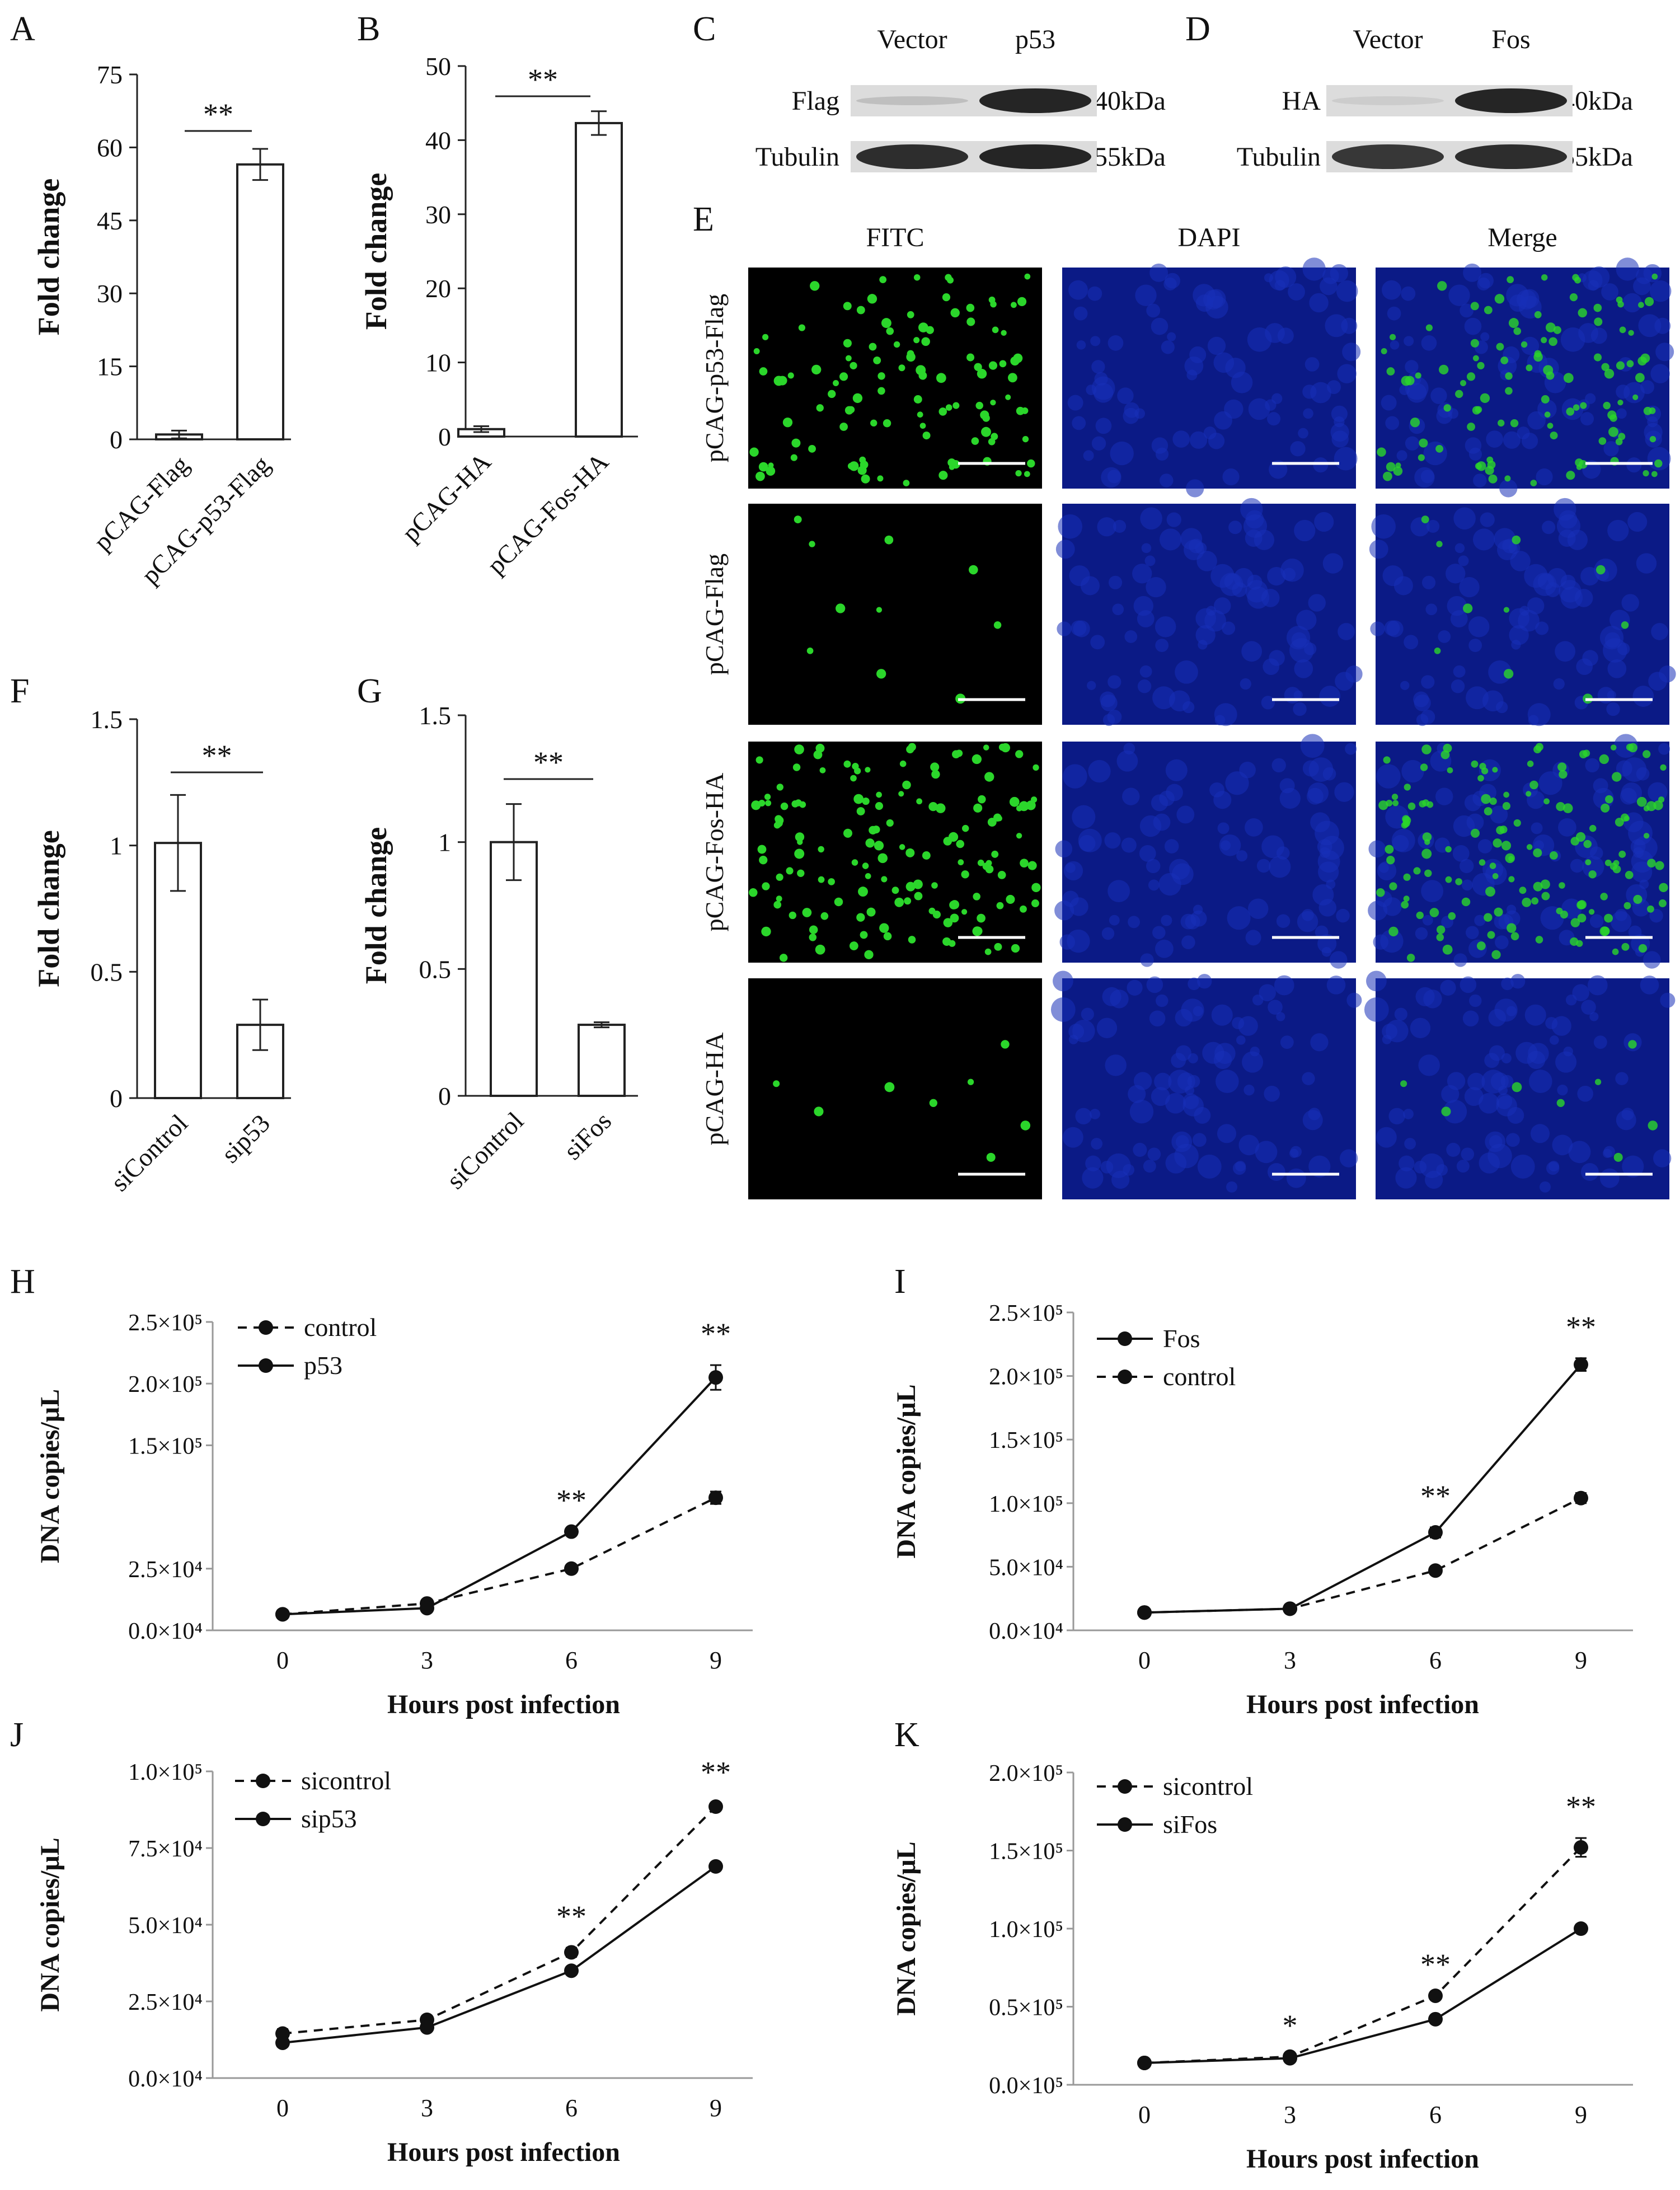 The width and height of the screenshot is (1680, 2190). What do you see at coordinates (961, 98) in the screenshot?
I see `western-blot: Vector p53 Flag 40kDa Tubulin 55kDa` at bounding box center [961, 98].